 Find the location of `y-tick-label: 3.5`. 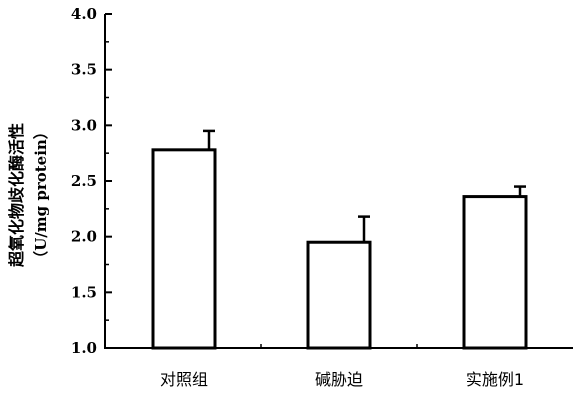

y-tick-label: 3.5 is located at coordinates (84, 70).